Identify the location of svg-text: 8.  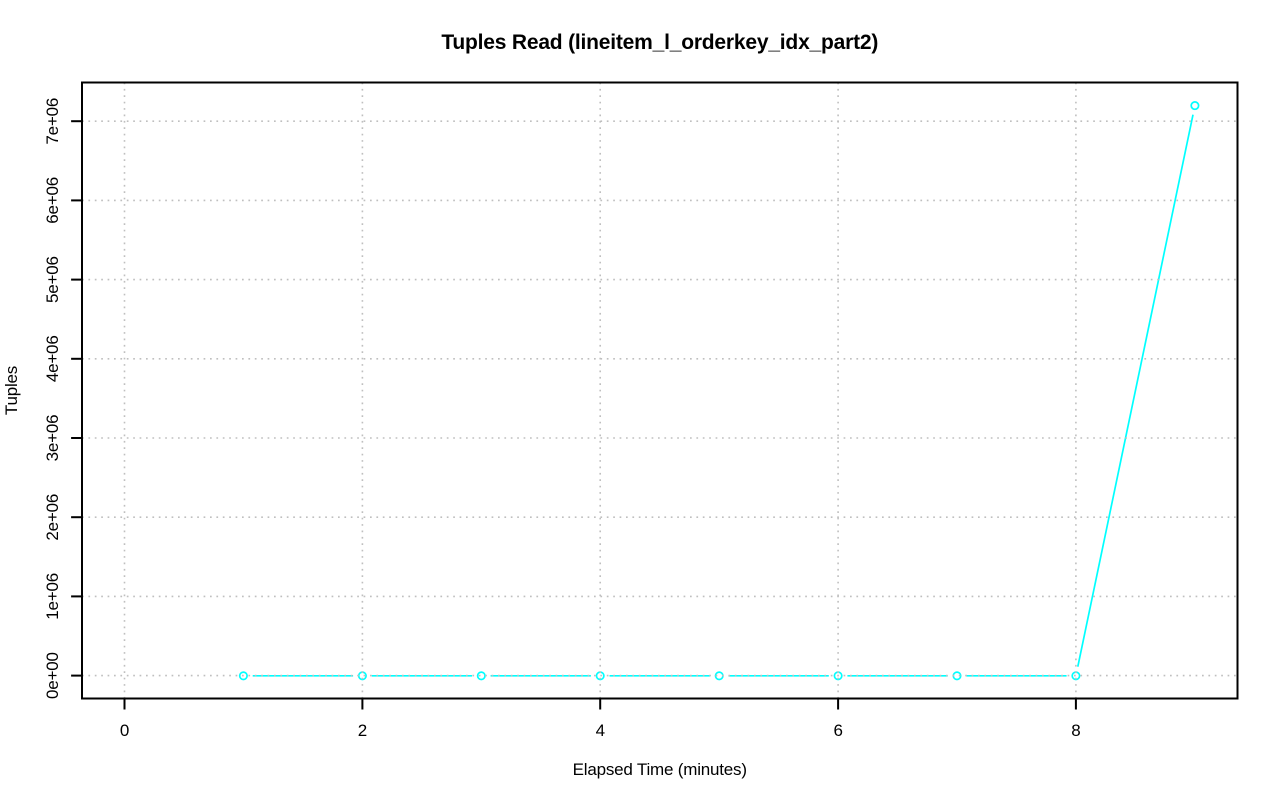
(1075, 730).